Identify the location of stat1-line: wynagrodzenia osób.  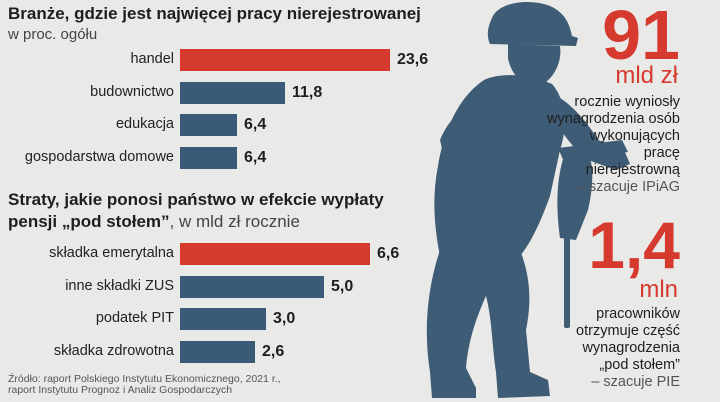
(613, 119).